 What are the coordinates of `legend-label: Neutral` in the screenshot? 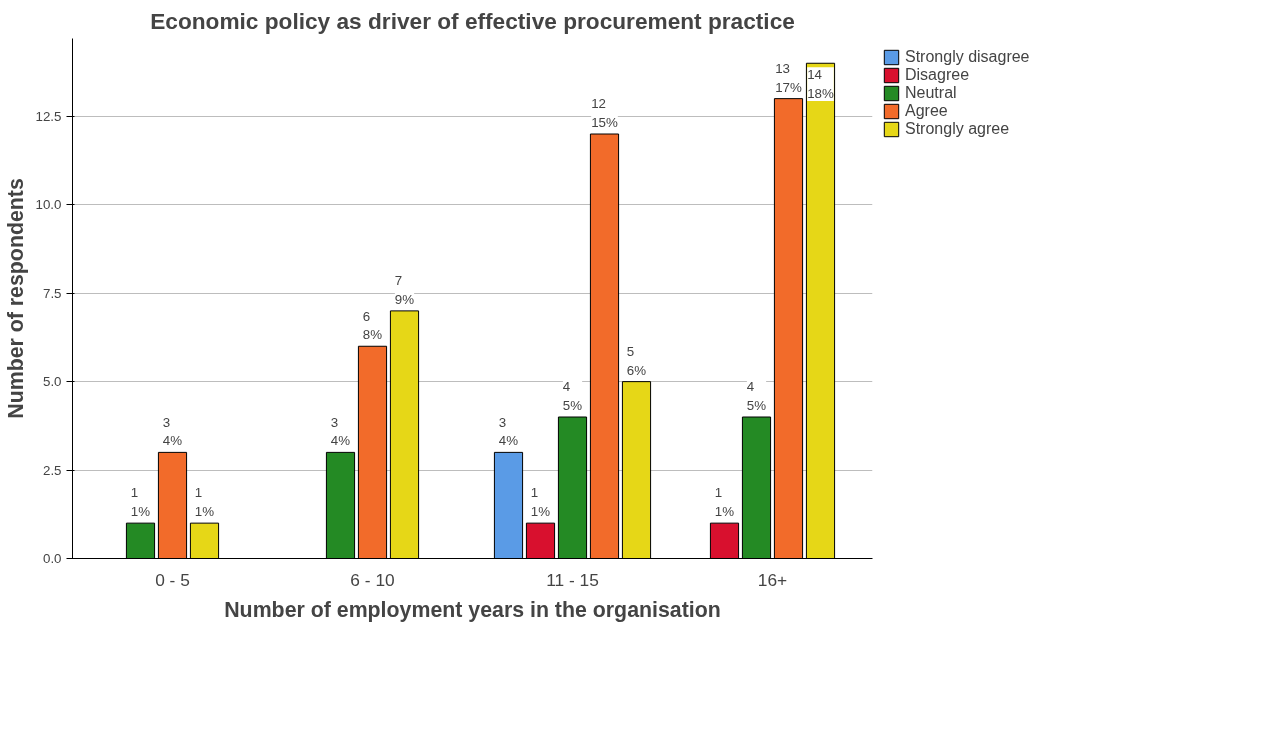 It's located at (931, 93).